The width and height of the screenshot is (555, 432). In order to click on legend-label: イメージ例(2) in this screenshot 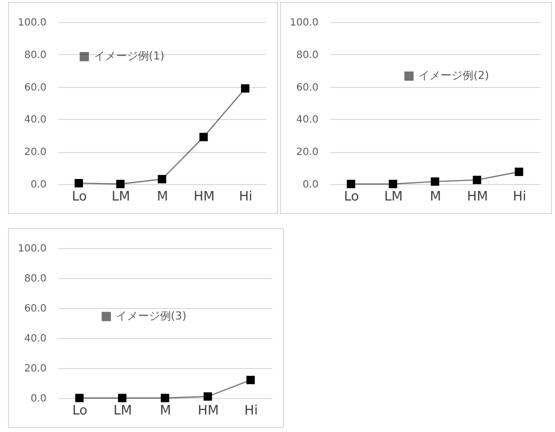, I will do `click(454, 75)`.